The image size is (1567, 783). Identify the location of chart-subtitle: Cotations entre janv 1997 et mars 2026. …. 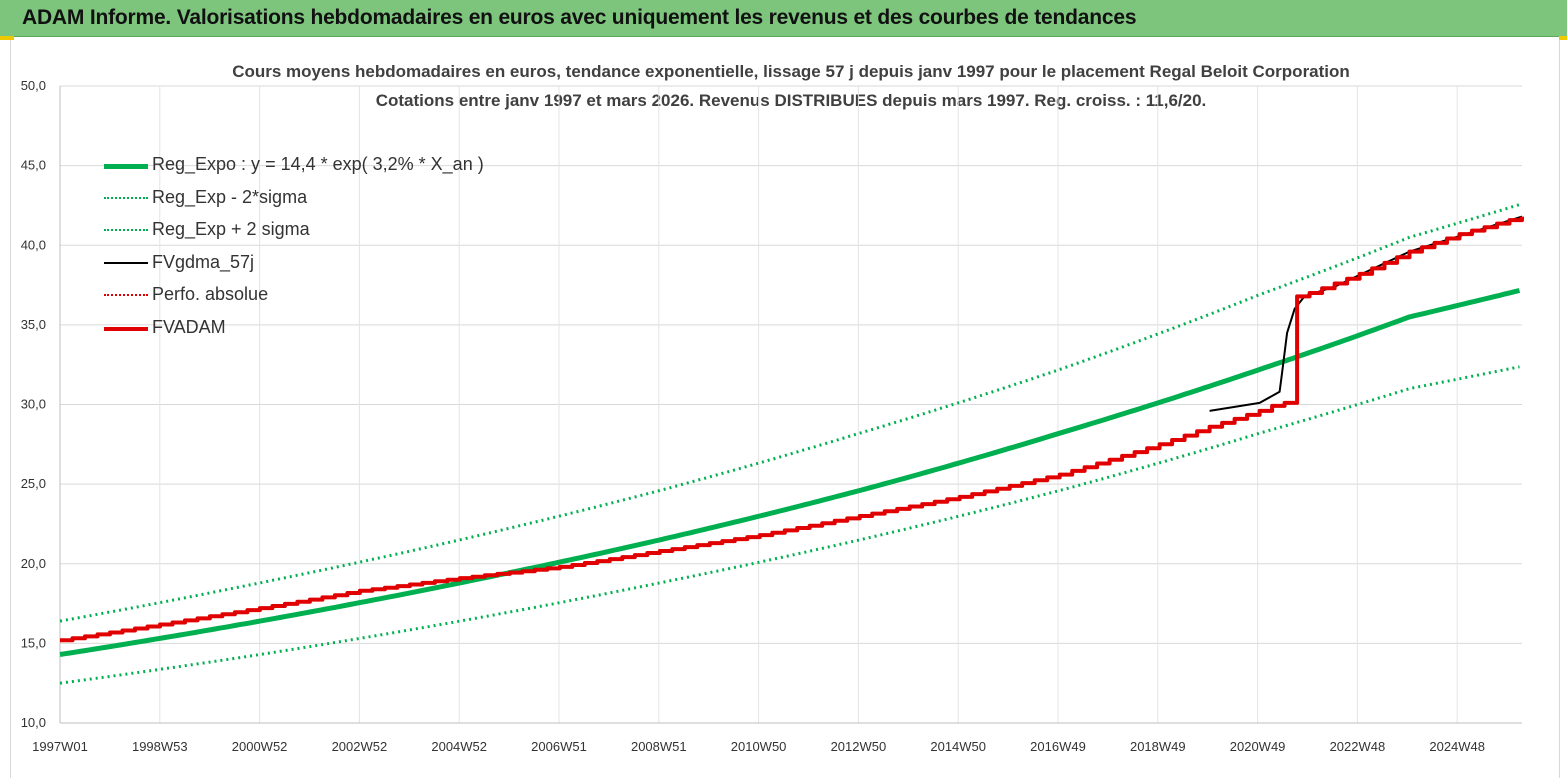
(791, 100).